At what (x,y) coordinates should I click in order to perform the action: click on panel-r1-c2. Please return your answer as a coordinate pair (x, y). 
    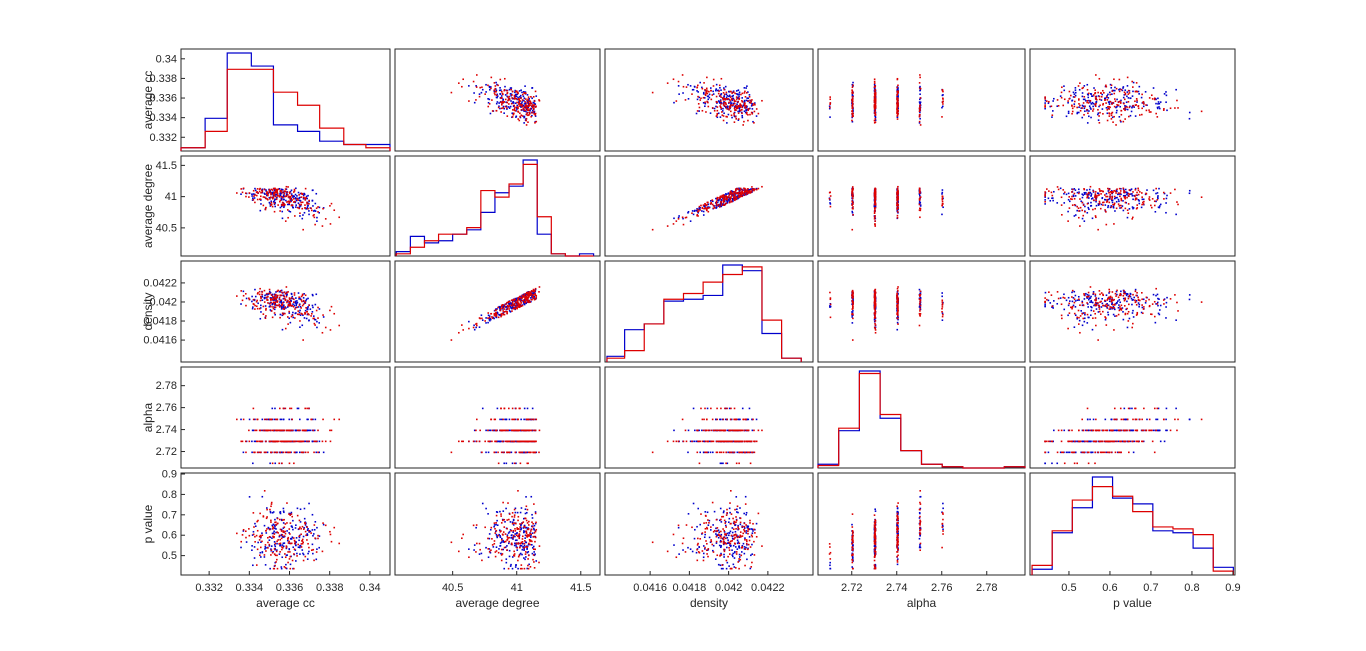
    Looking at the image, I should click on (497, 100).